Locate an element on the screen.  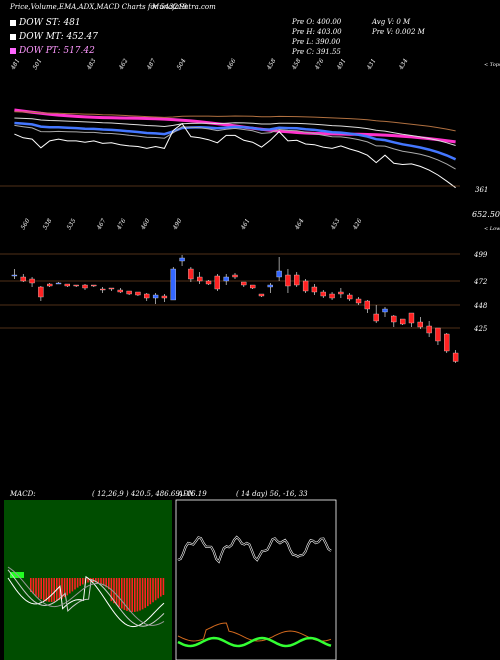
bottom-label-0: 560 is located at coordinates (26, 224).